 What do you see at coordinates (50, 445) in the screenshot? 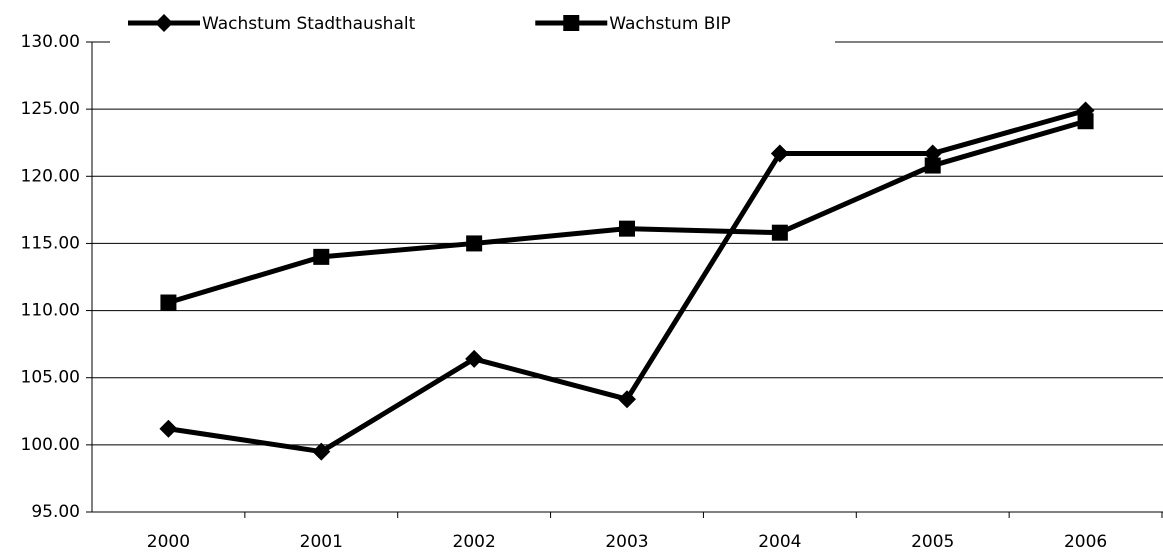
I see `y-tick-label: 100.00` at bounding box center [50, 445].